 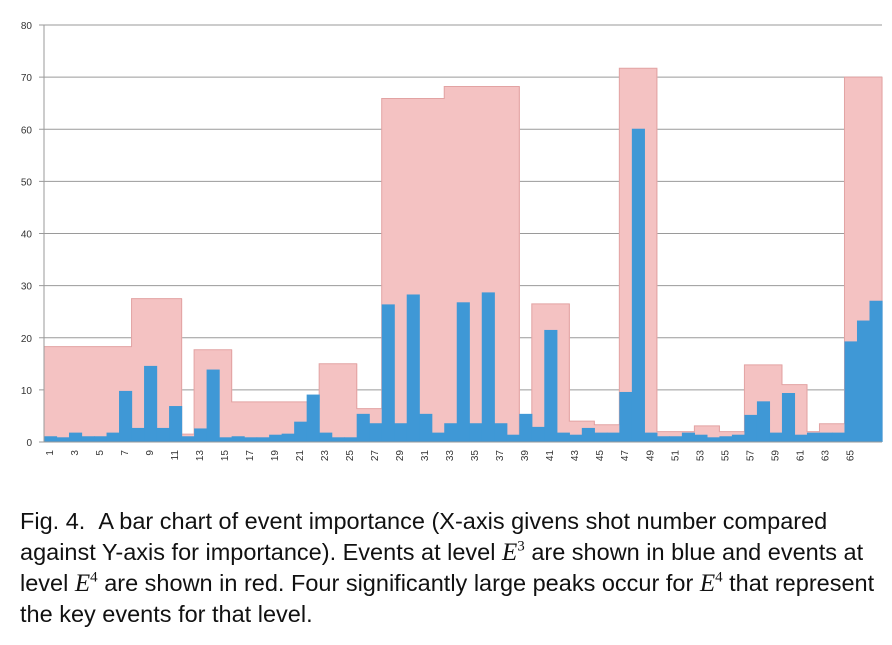 I want to click on caption-math-e3: E3, so click(x=513, y=552).